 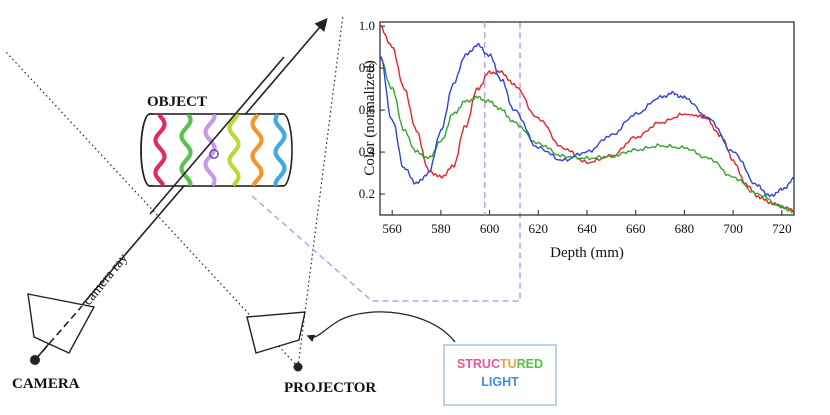 What do you see at coordinates (508, 364) in the screenshot?
I see `structured-light-part: TU` at bounding box center [508, 364].